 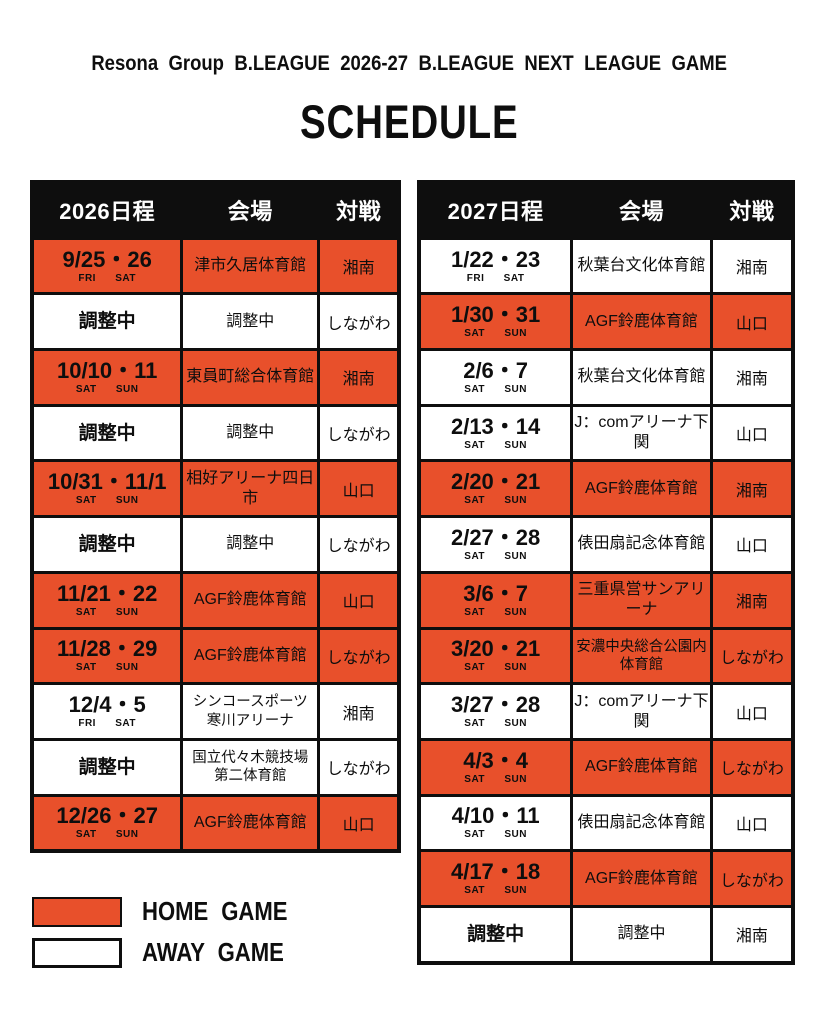 I want to click on date-cell: 12/26・27 SAT SUN, so click(x=107, y=823).